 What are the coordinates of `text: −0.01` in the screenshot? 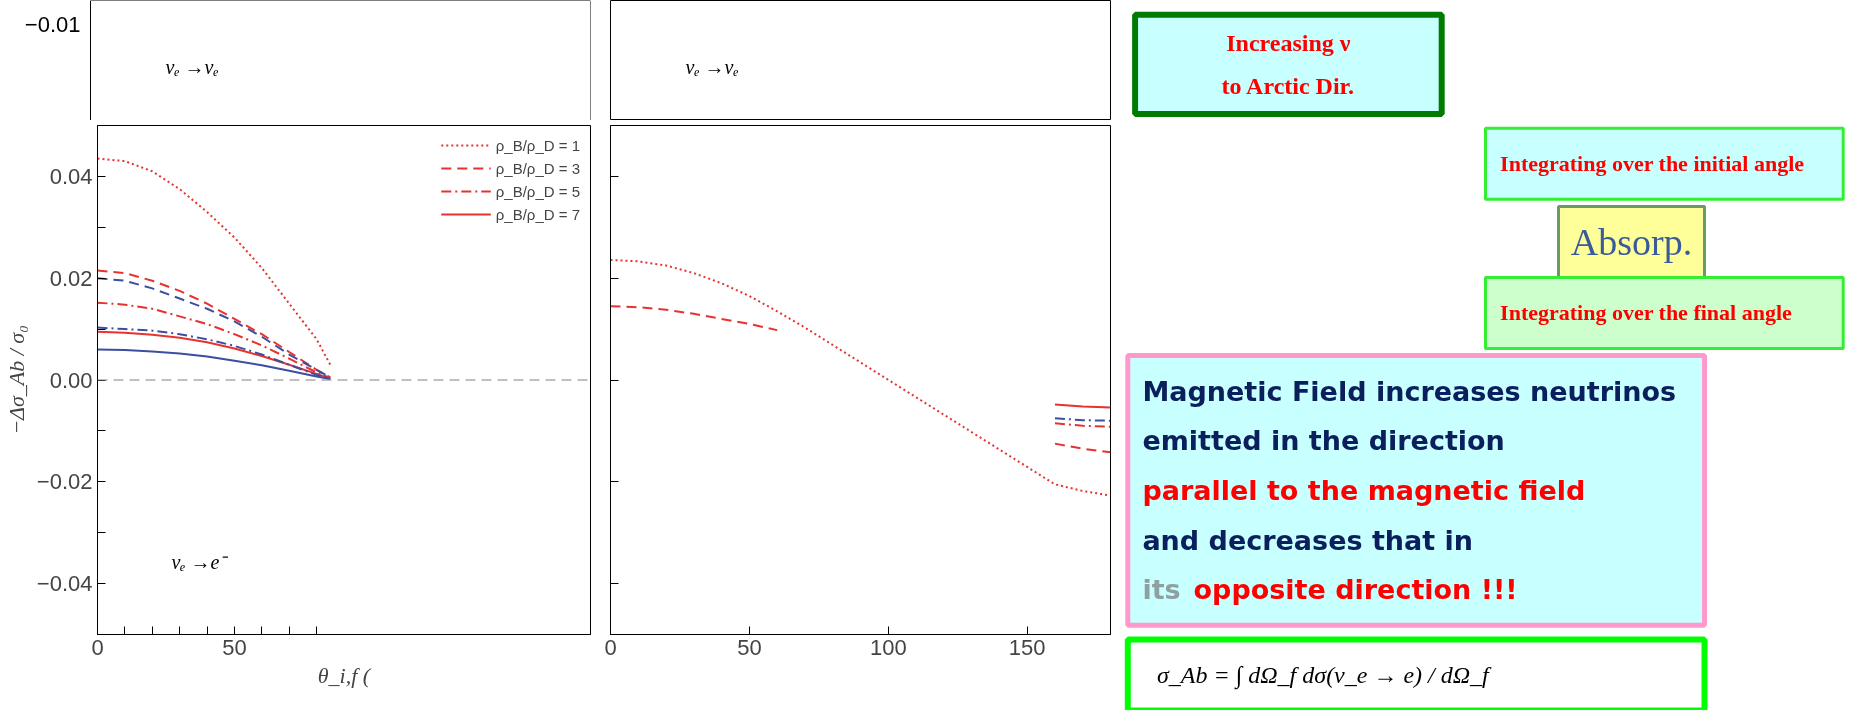 It's located at (52, 24).